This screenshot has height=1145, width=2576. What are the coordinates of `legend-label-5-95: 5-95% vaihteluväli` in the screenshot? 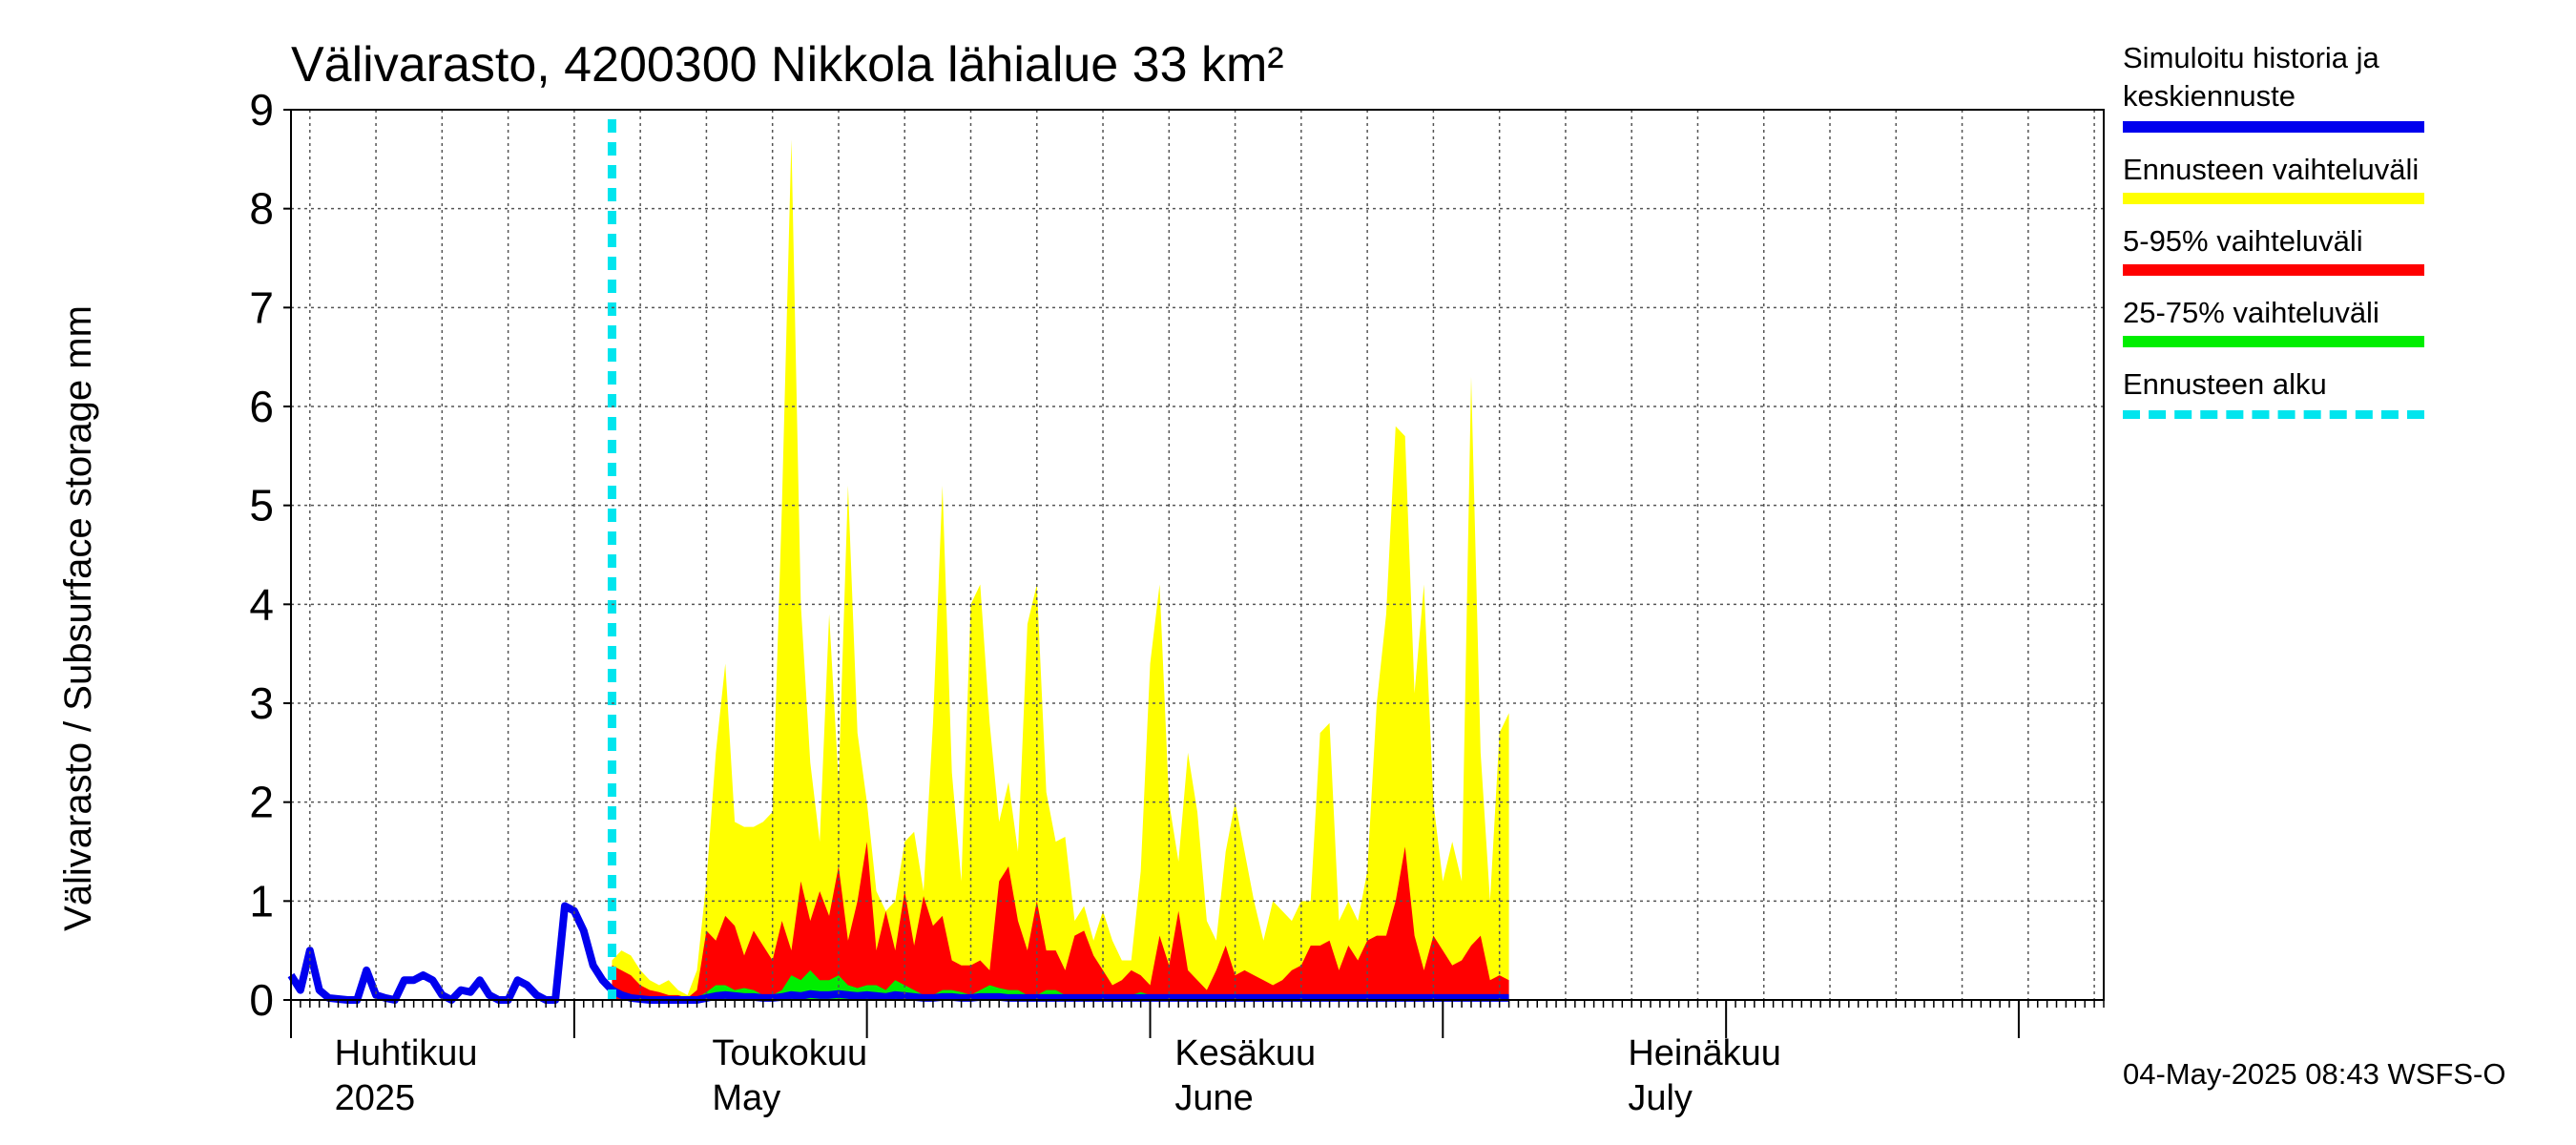 It's located at (2243, 241).